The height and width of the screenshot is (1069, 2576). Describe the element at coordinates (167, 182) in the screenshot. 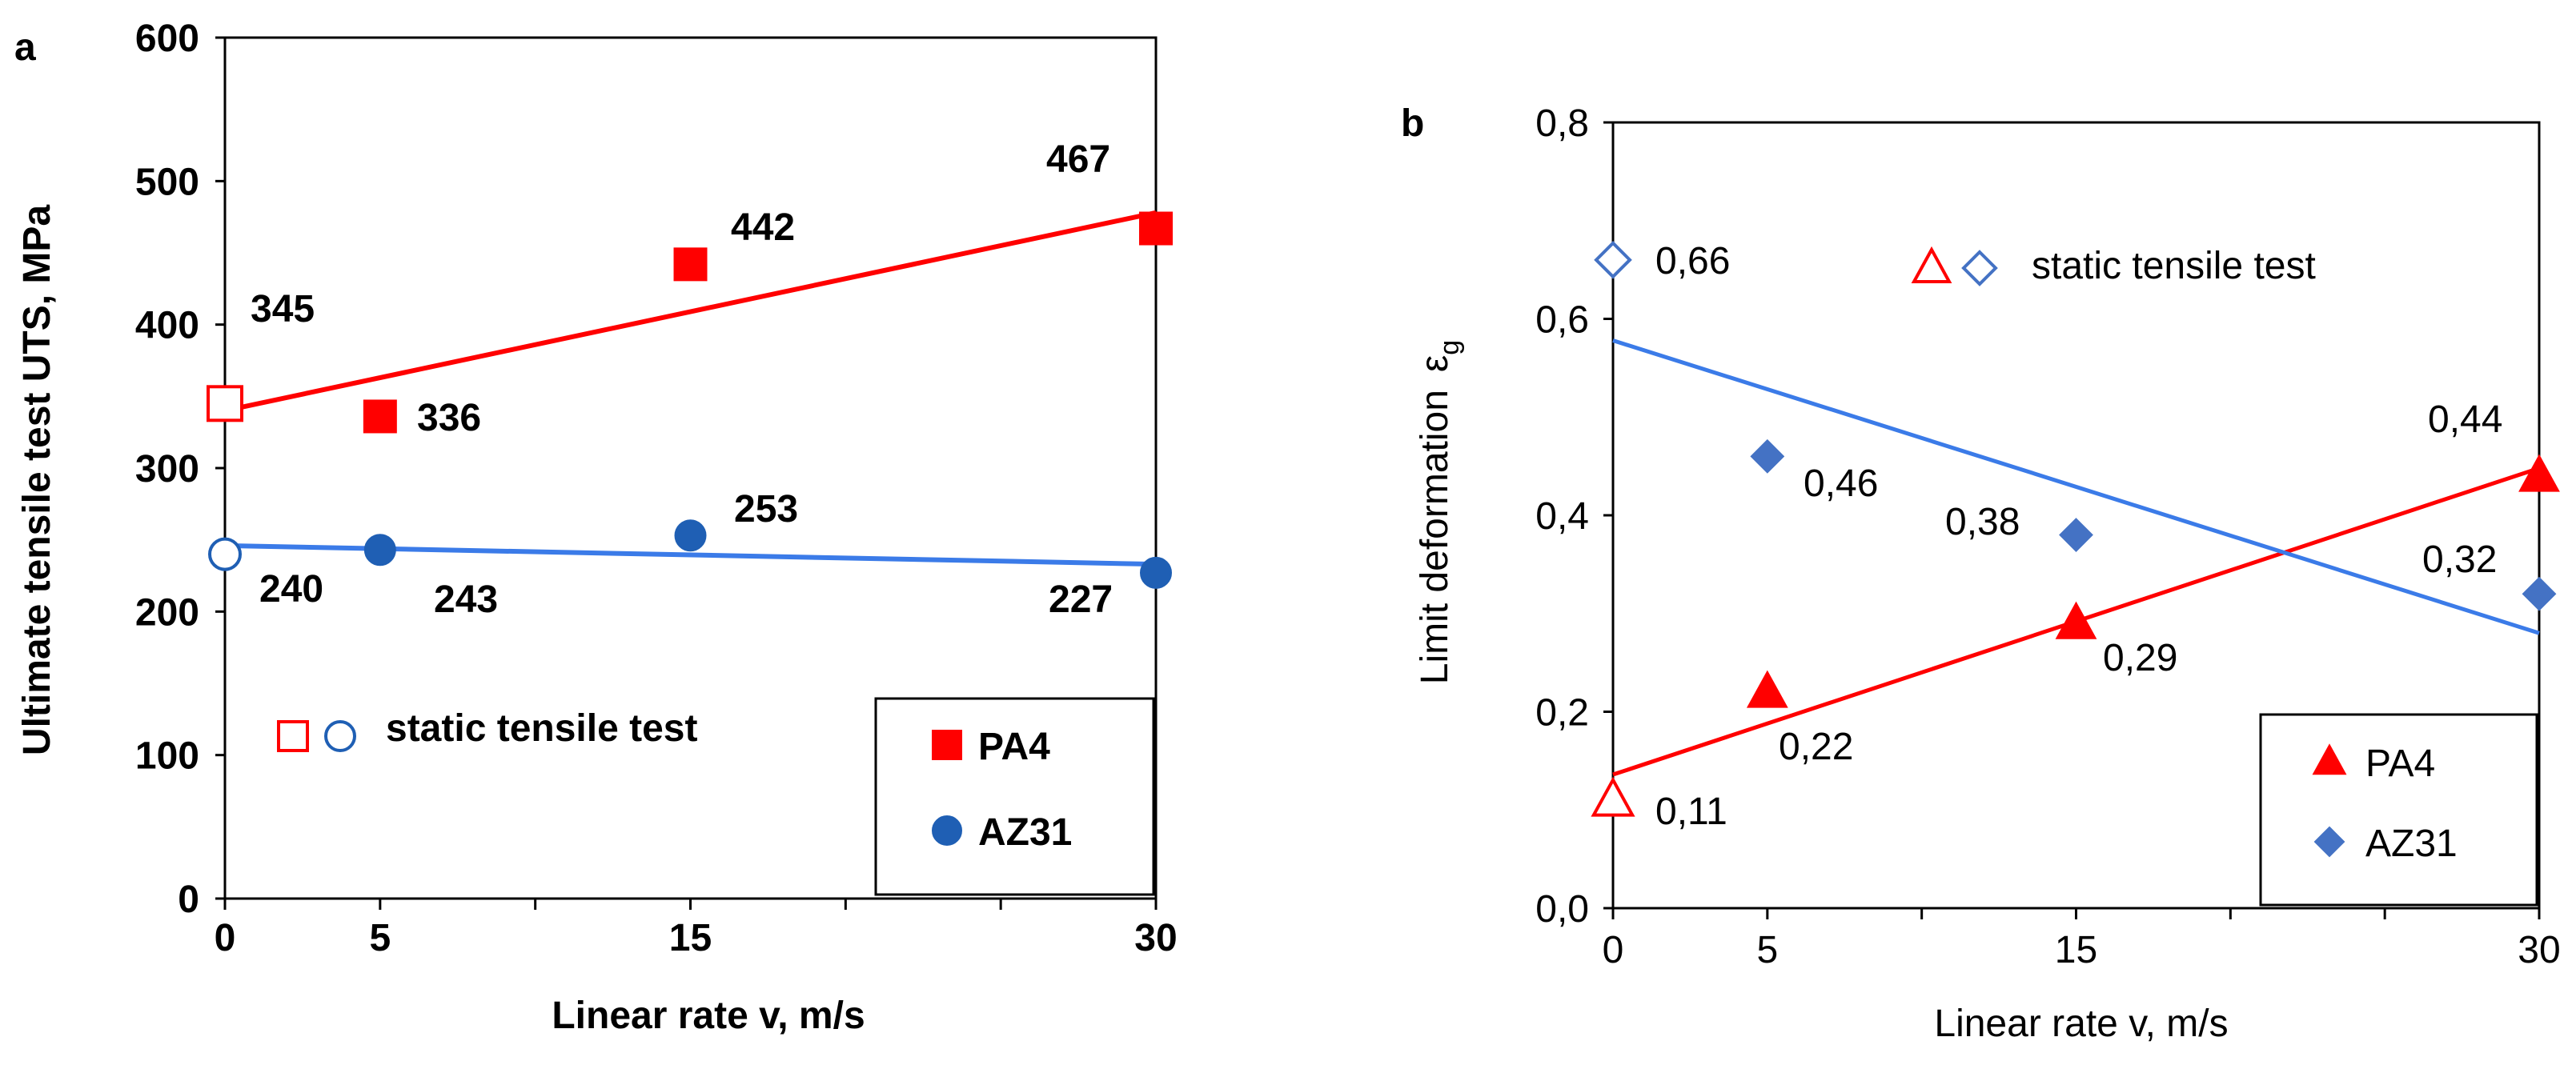

I see `y-tick-label: 500` at that location.